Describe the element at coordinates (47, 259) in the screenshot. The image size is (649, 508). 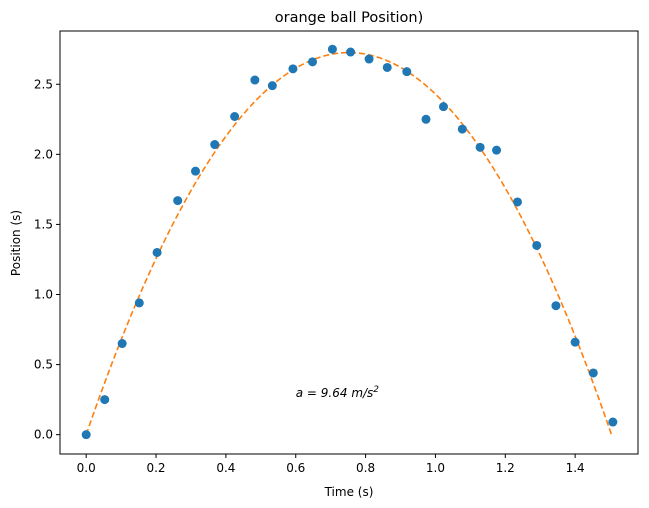
I see `y-axis-ticks: 0.0 0.5 1.0 1.5 2.0 2.5` at that location.